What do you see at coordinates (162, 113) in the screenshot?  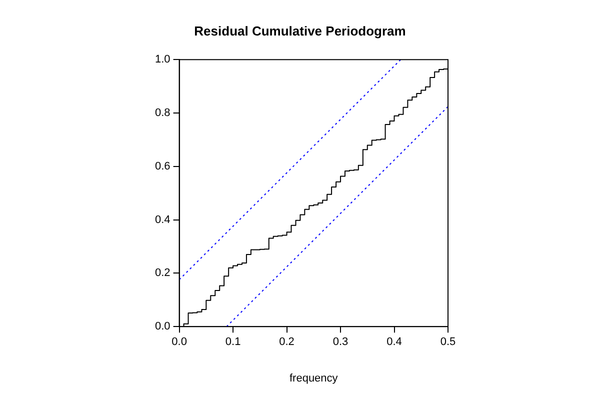 I see `y-tick-label: 0.8` at bounding box center [162, 113].